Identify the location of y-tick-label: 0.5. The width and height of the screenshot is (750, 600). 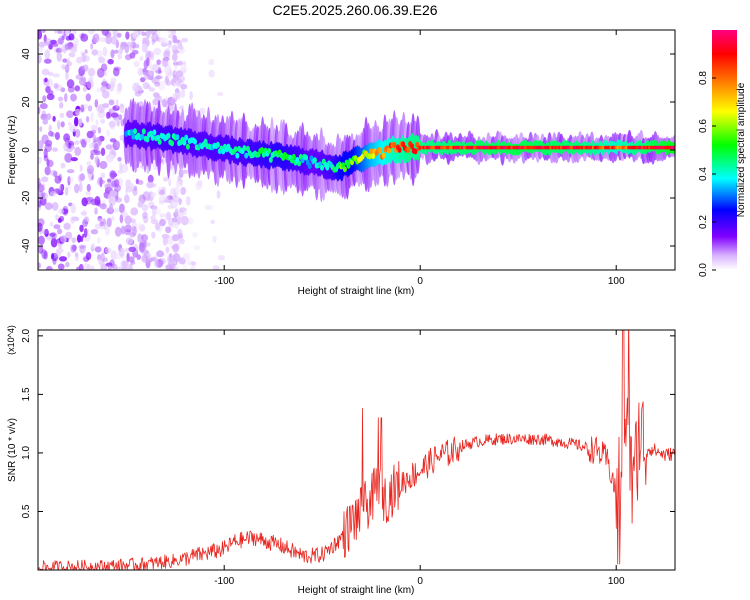
(26, 511).